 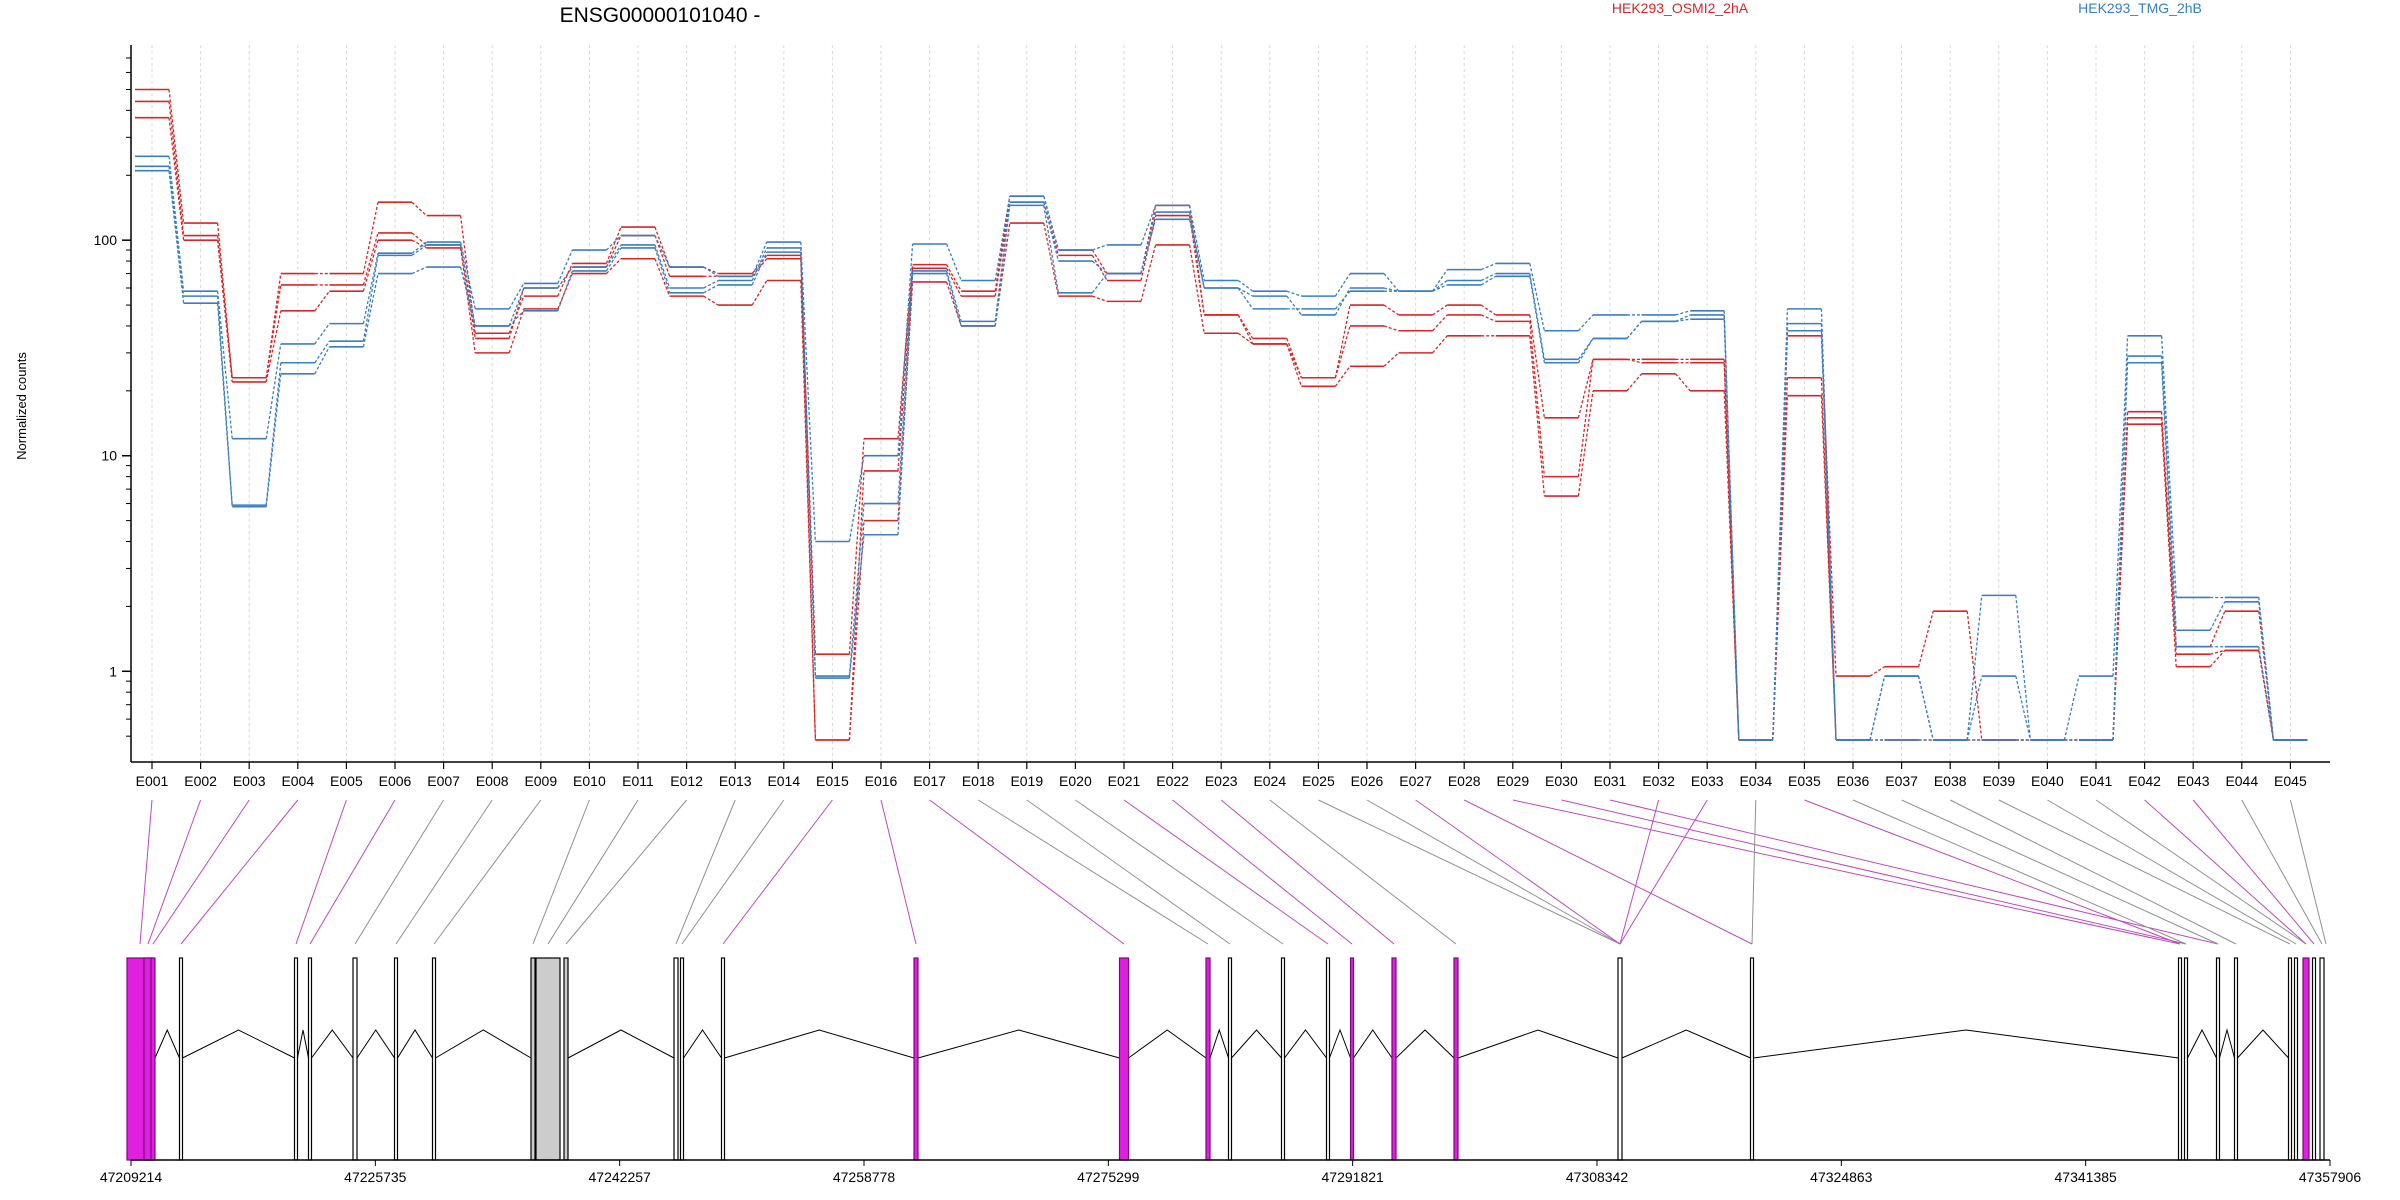 I want to click on x-tick-label: E006, so click(x=395, y=781).